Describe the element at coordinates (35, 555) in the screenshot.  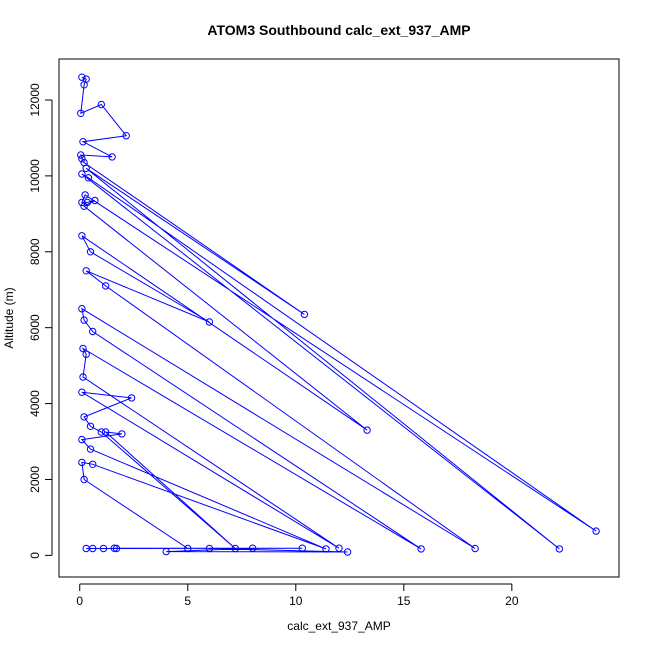
I see `y-tick-label: 0` at that location.